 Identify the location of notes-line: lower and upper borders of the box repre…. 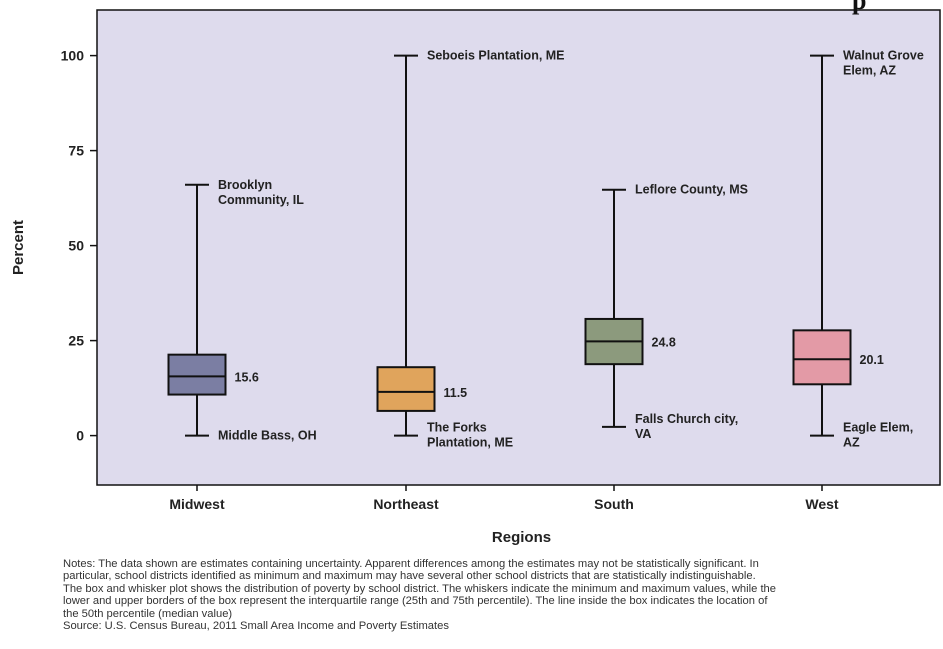
(415, 601).